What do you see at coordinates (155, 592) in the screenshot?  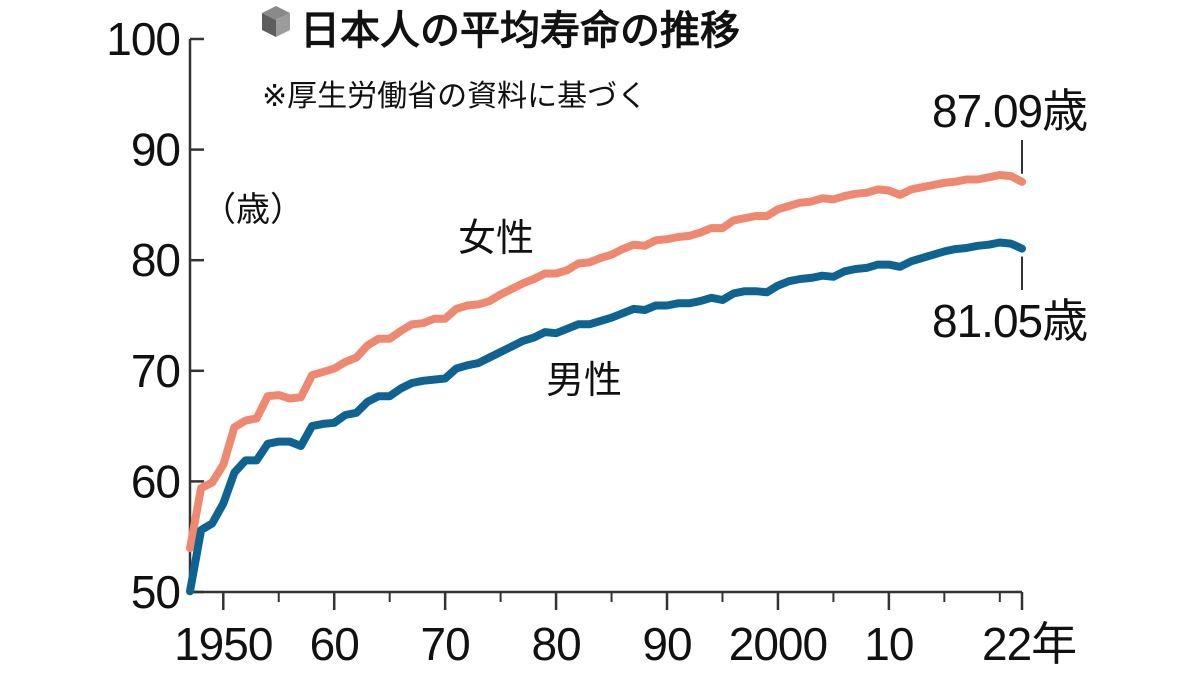 I see `y-tick-label: 50` at bounding box center [155, 592].